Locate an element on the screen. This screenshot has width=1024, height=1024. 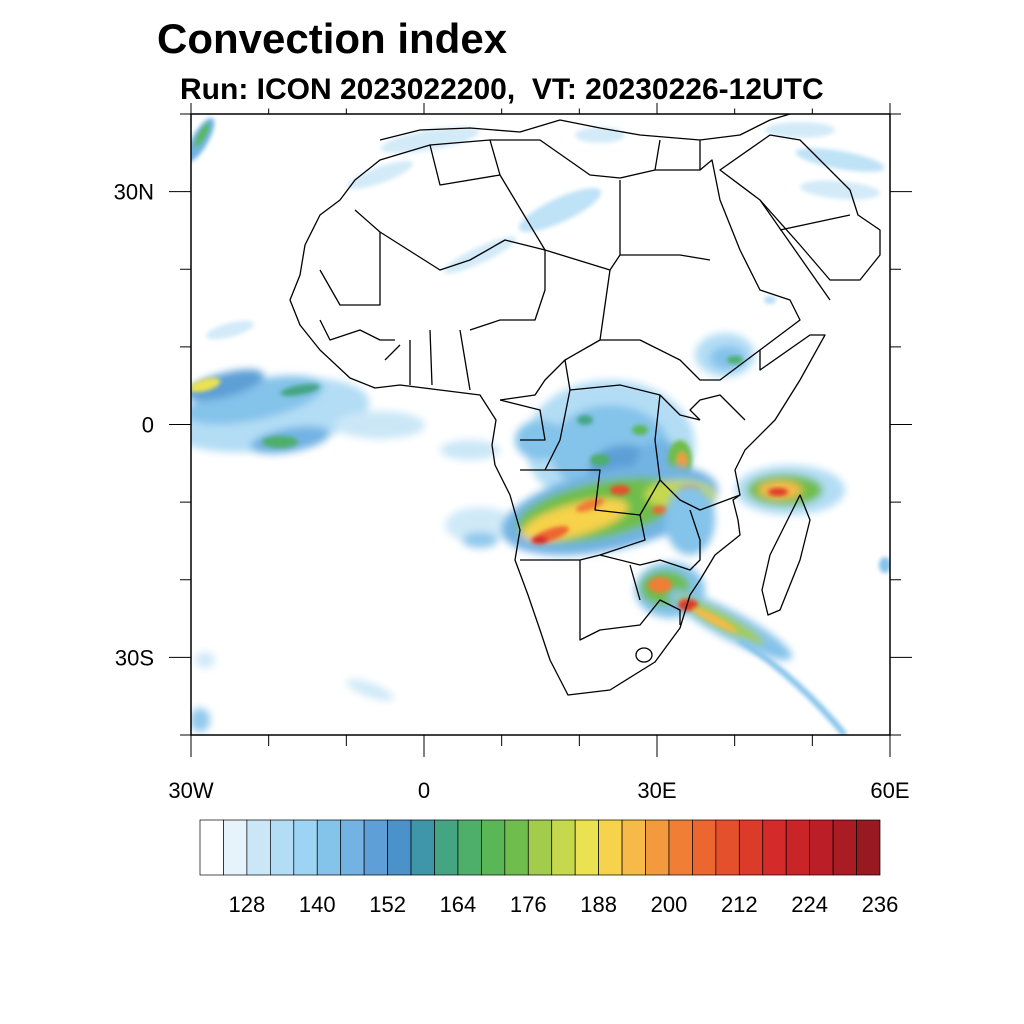
colorbar-label: 128 is located at coordinates (247, 904).